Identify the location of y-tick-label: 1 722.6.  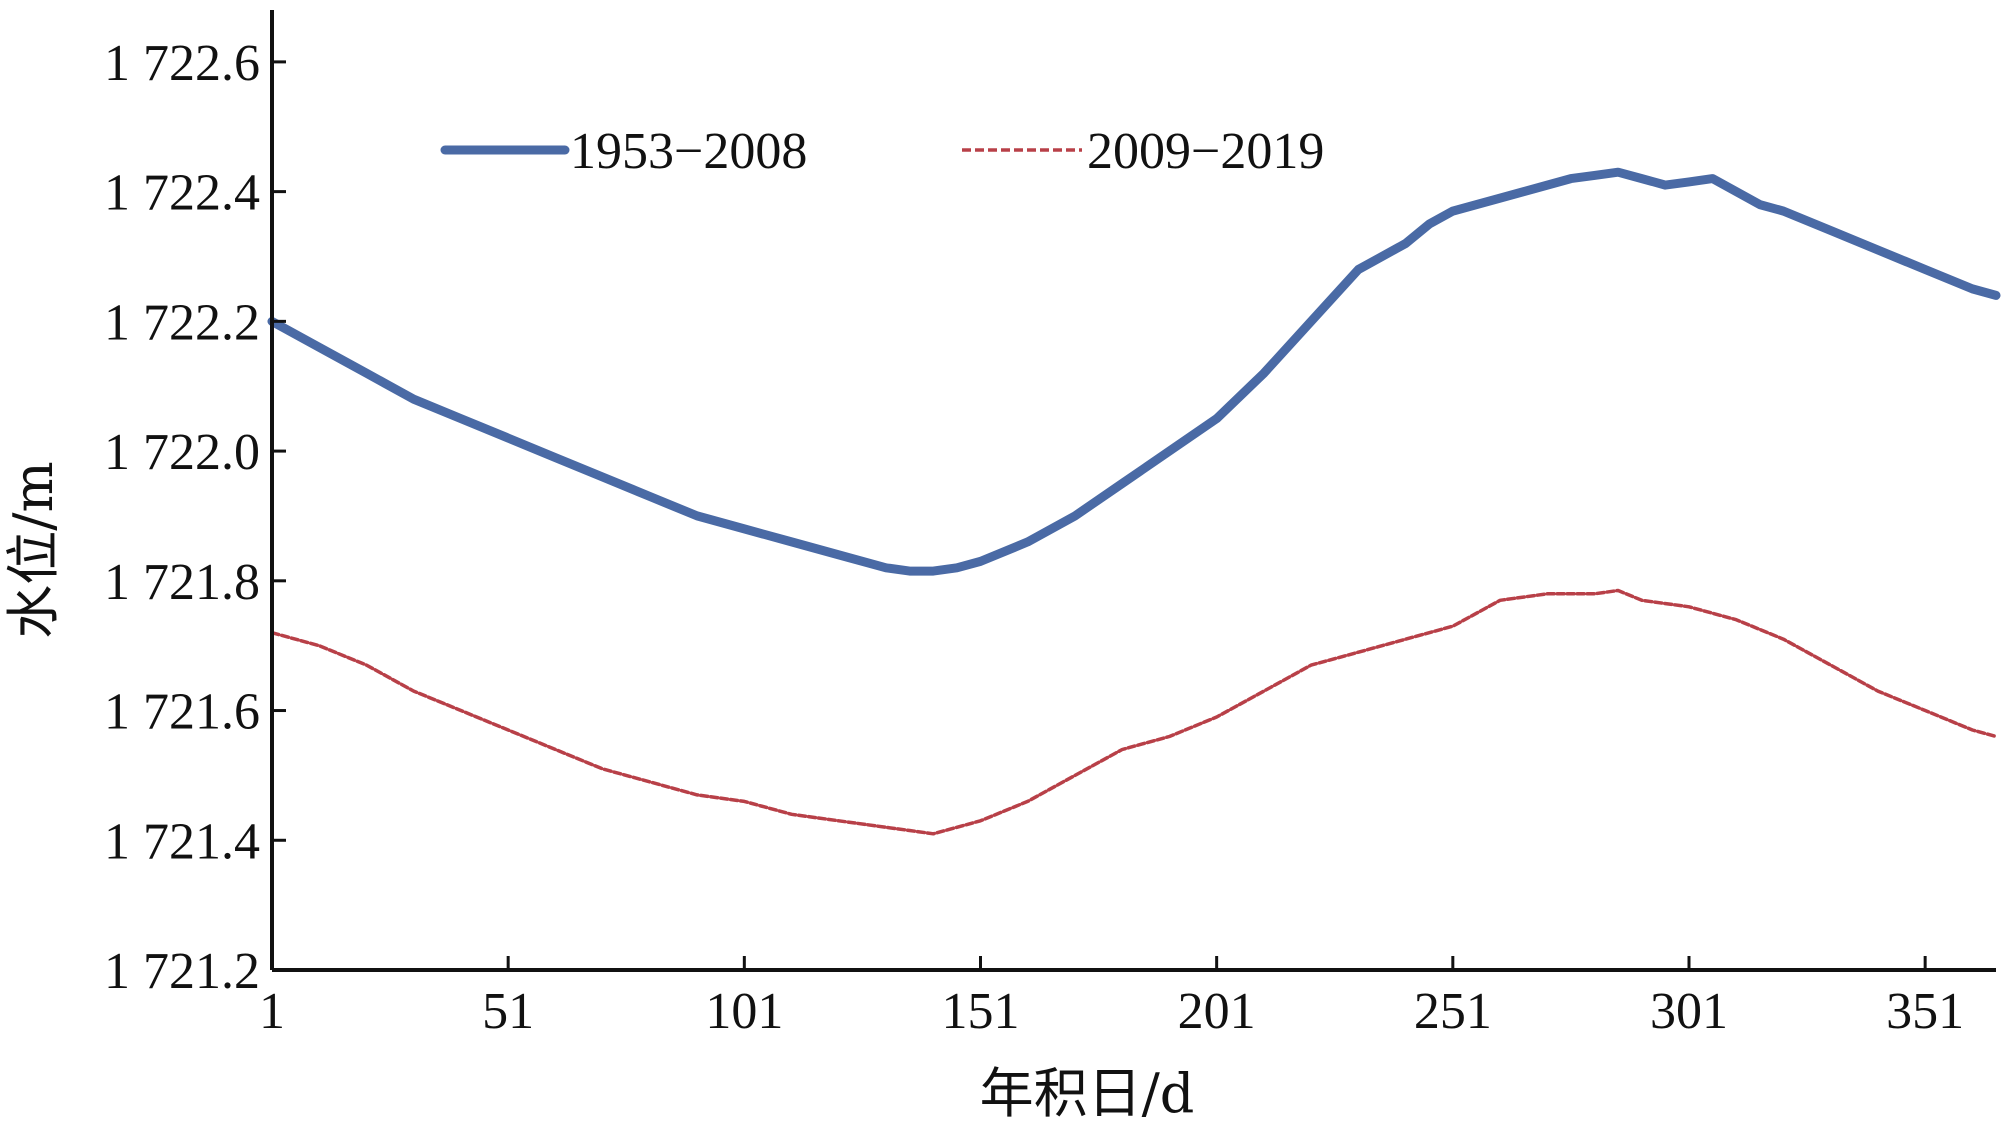
(182, 63).